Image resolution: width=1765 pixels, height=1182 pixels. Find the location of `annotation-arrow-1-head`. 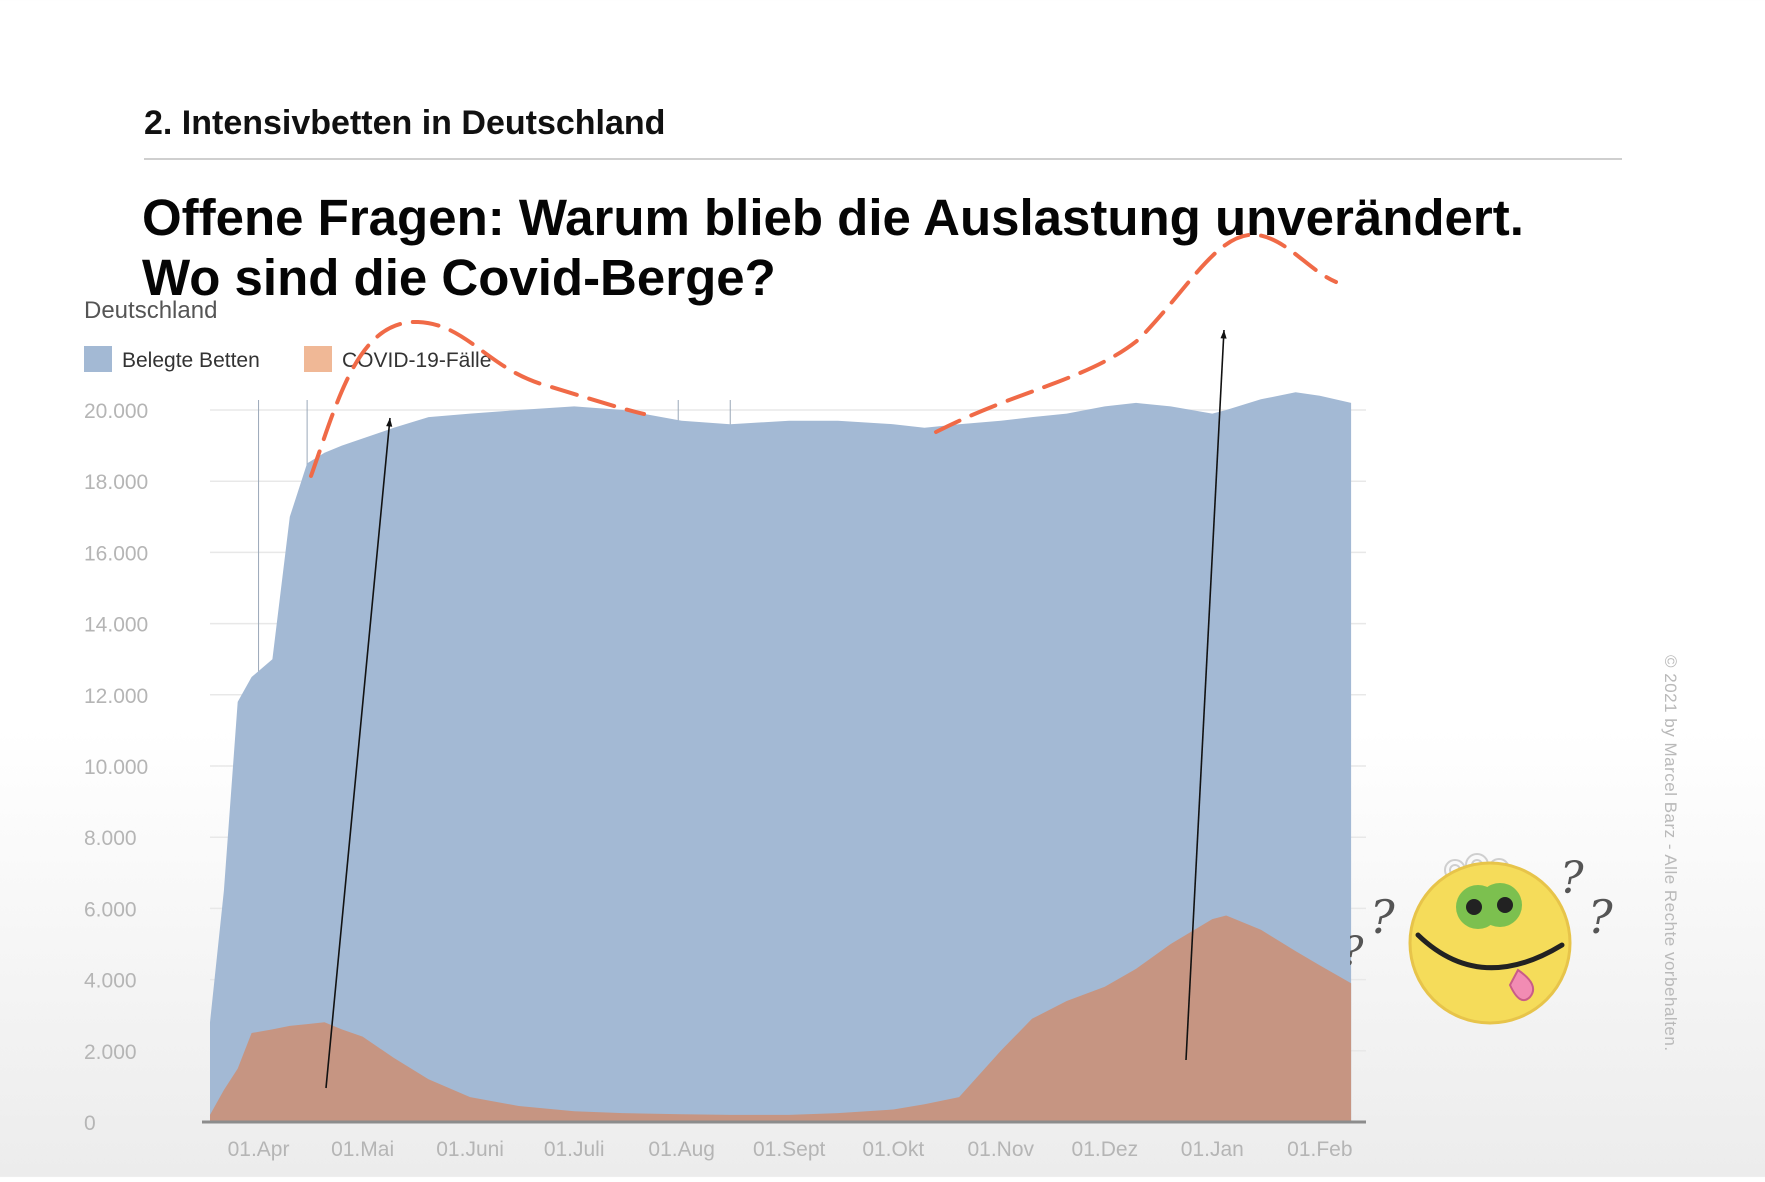

annotation-arrow-1-head is located at coordinates (389, 422).